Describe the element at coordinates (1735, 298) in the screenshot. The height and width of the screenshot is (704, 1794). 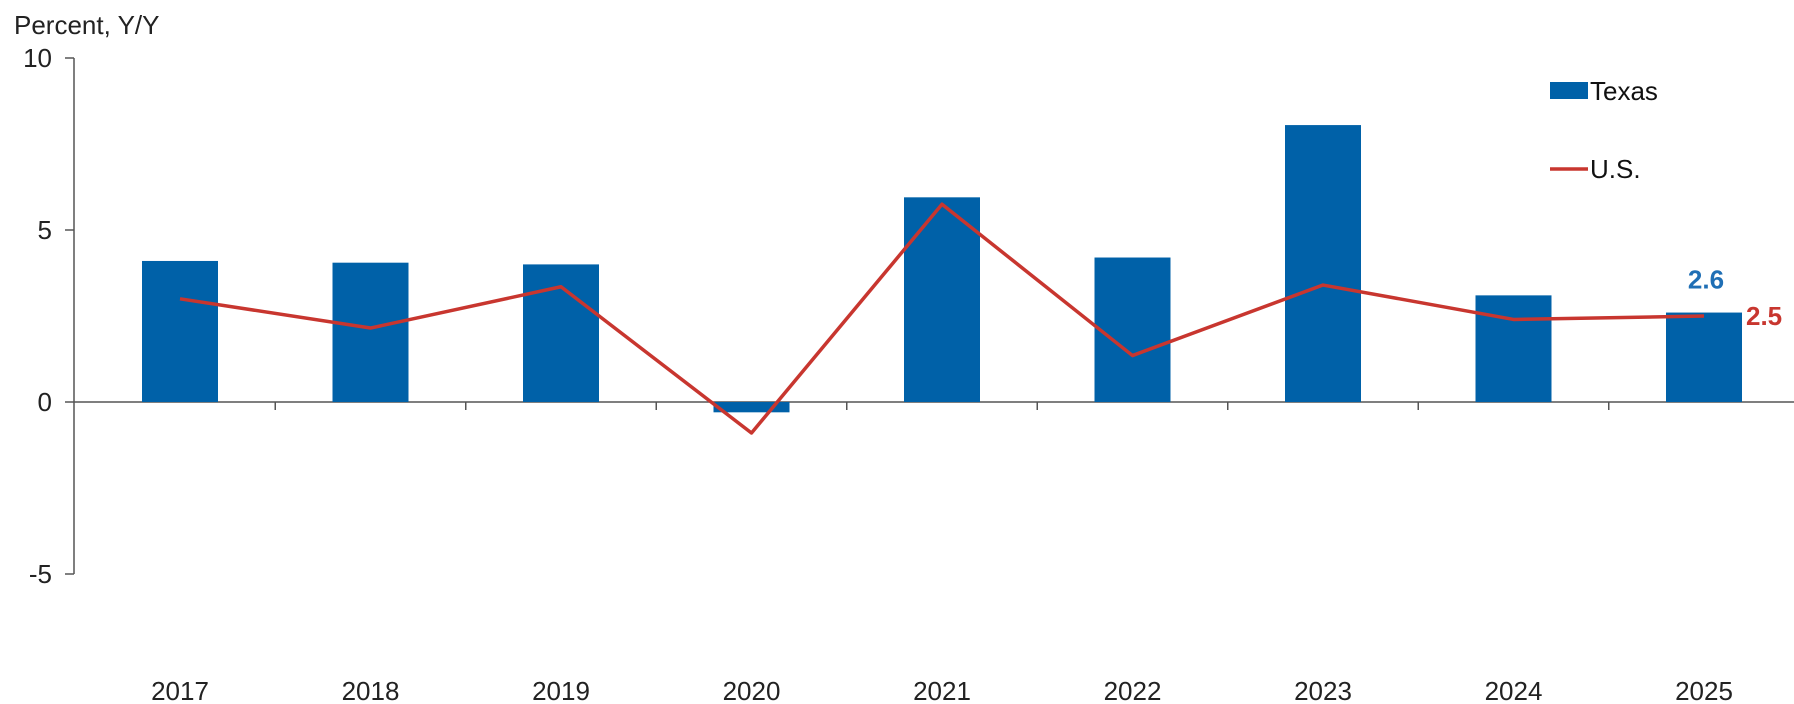
I see `data-labels: 2.6 2.5` at that location.